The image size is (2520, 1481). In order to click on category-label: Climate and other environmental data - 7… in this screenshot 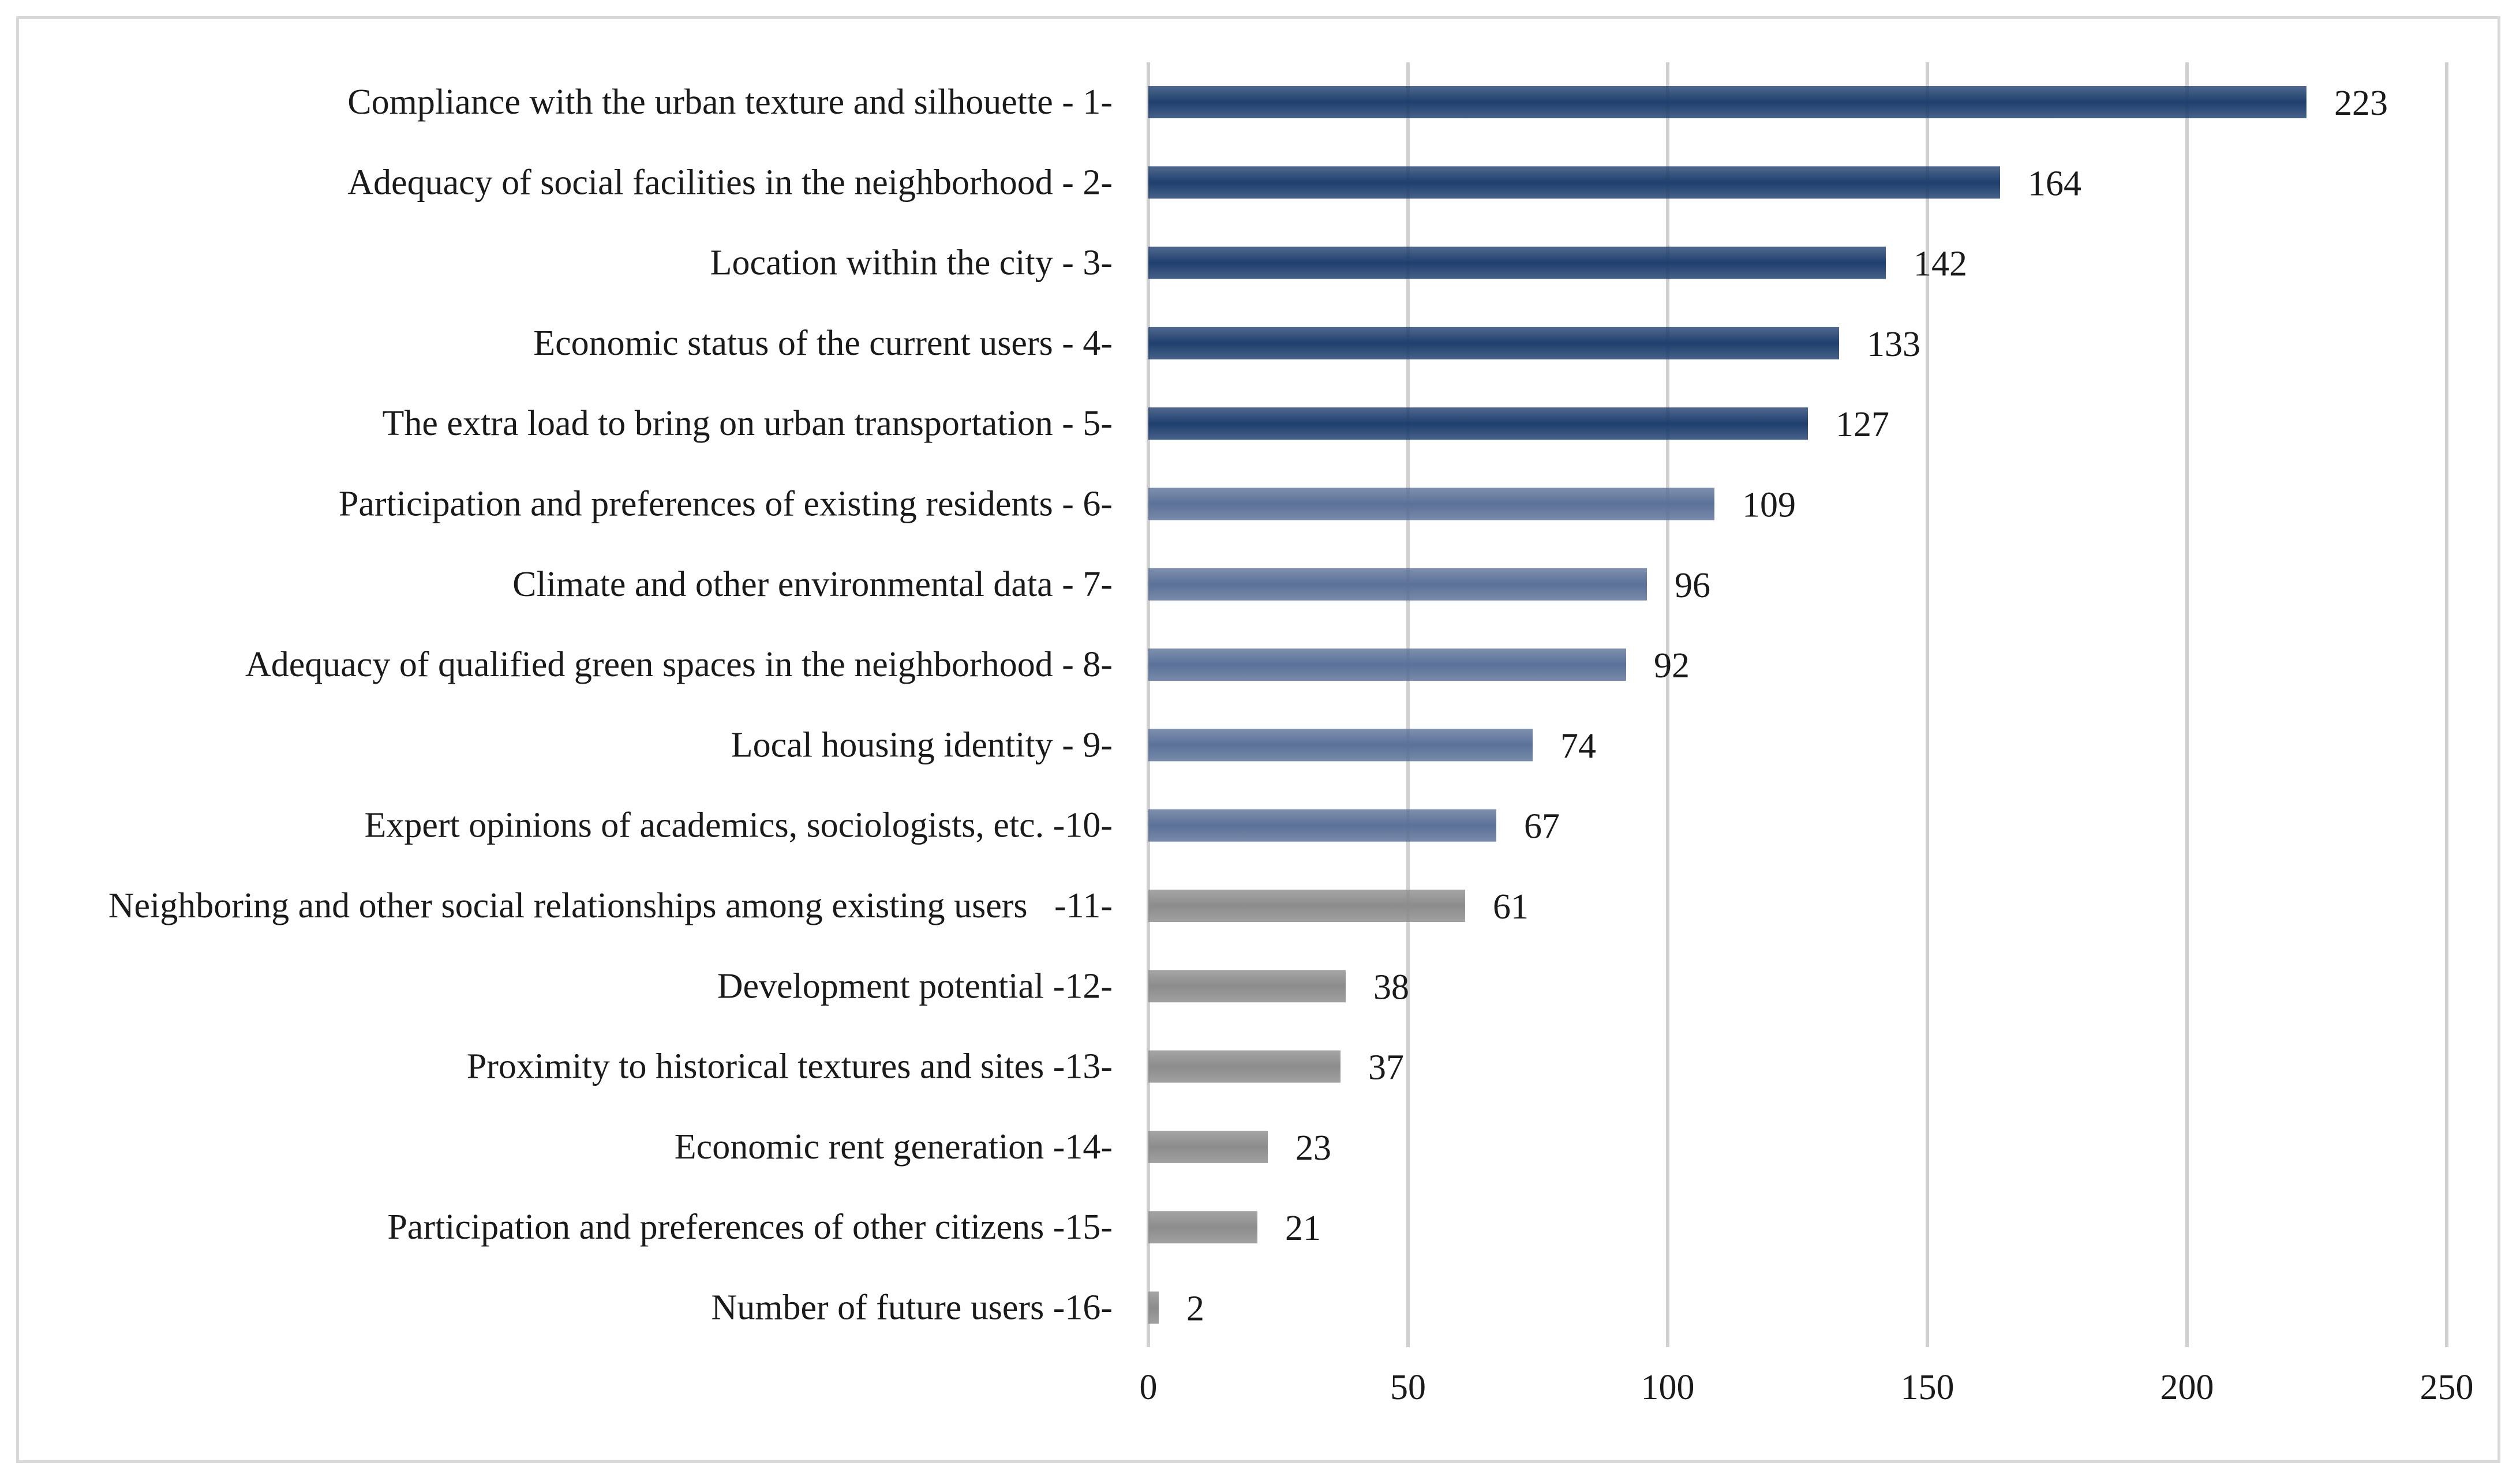, I will do `click(813, 584)`.